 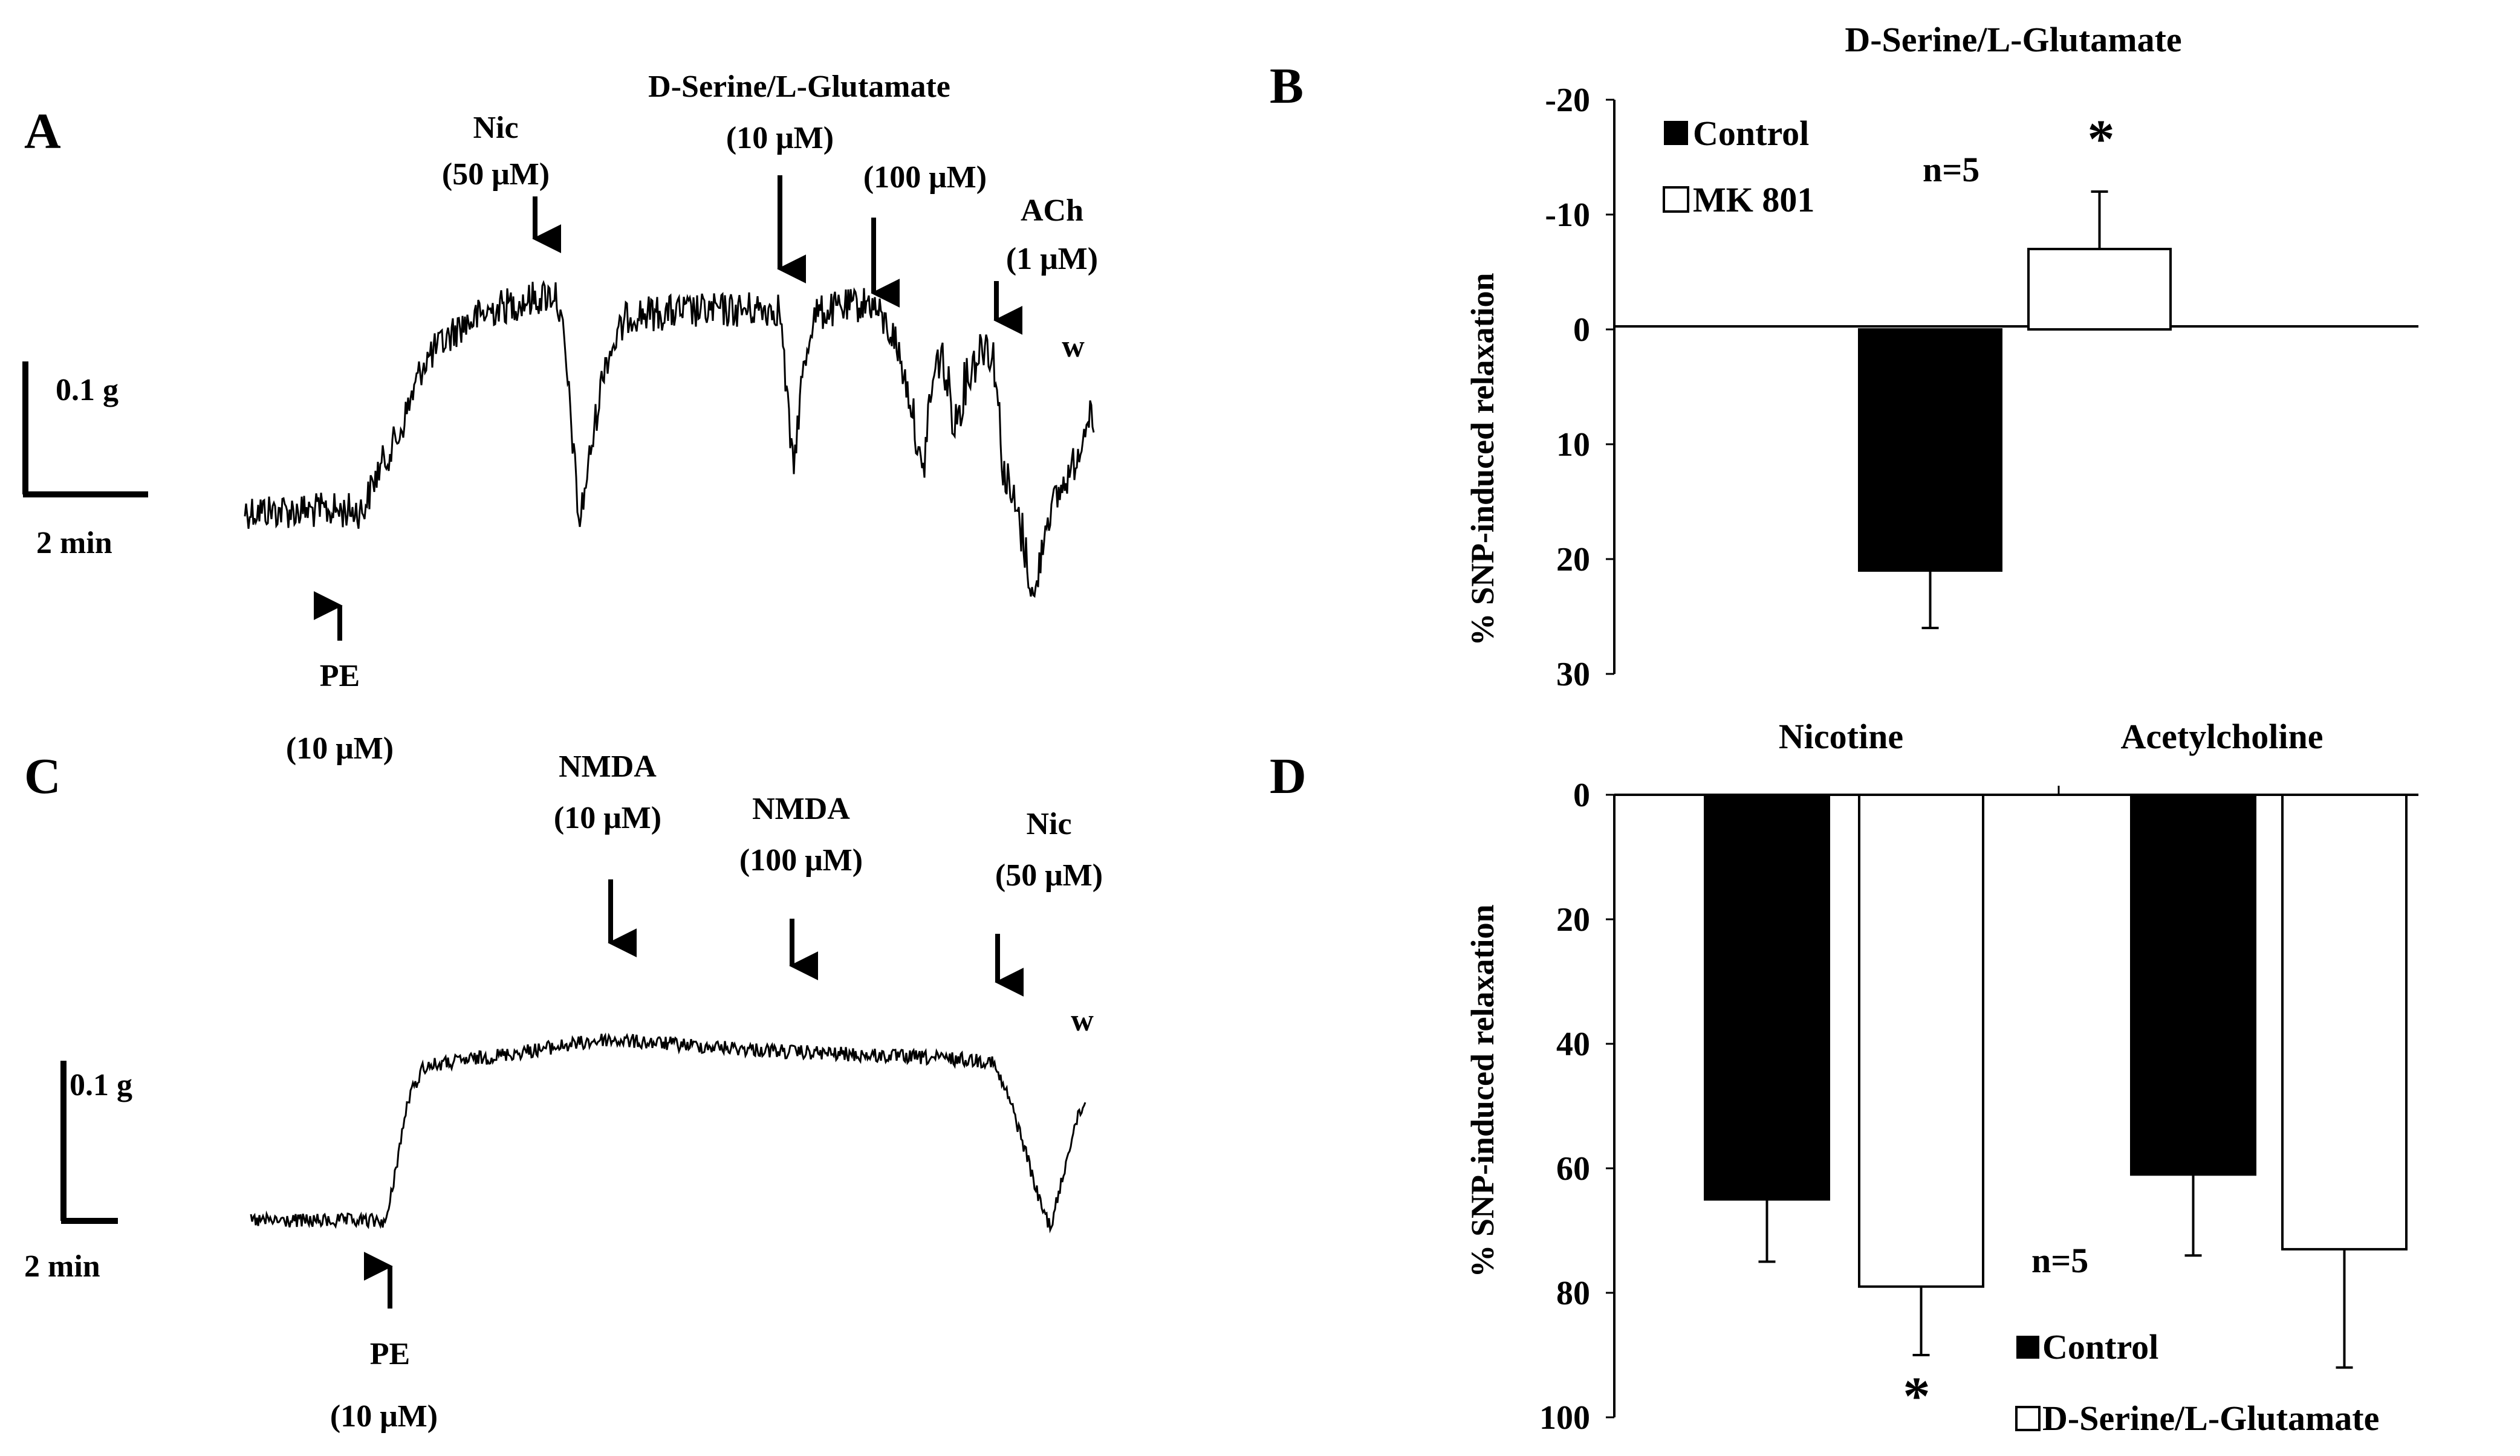 I want to click on panel-d-significance: *, so click(x=1917, y=1396).